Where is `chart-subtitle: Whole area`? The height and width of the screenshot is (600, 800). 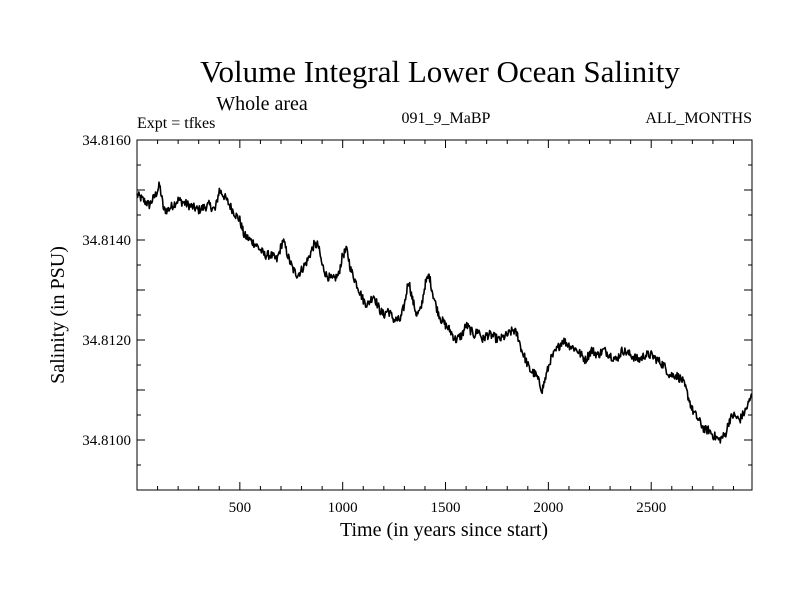
chart-subtitle: Whole area is located at coordinates (262, 104).